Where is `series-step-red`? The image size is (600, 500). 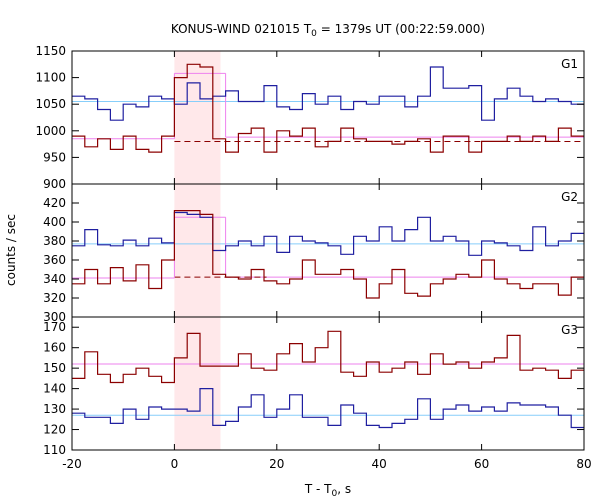 series-step-red is located at coordinates (328, 357).